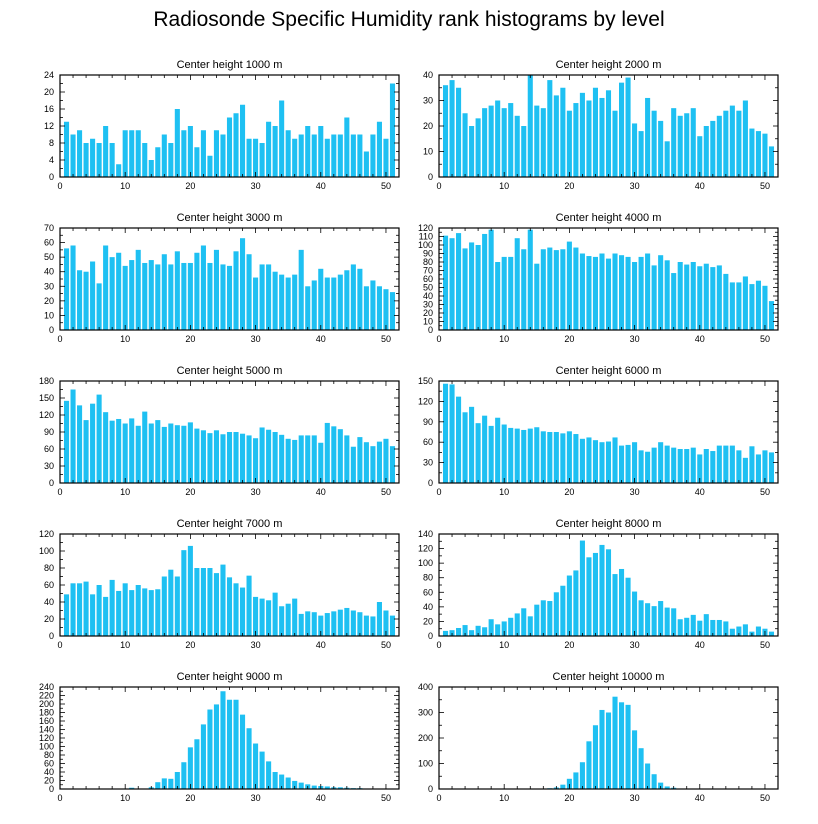 This screenshot has width=818, height=824. I want to click on y-tick-label: 10, so click(428, 152).